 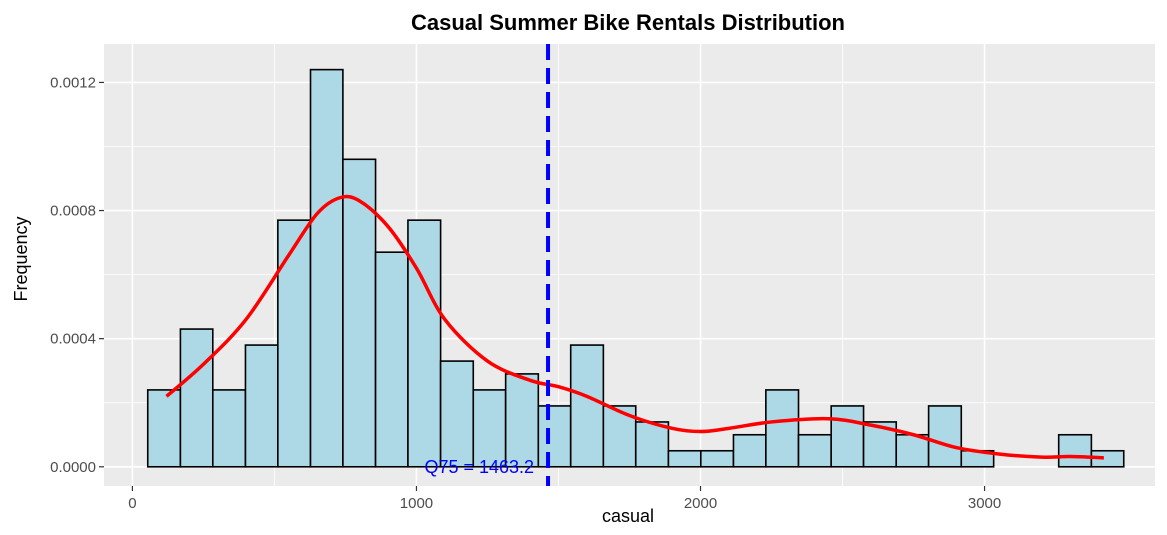 I want to click on y-axis-label: Frequency, so click(x=21, y=258).